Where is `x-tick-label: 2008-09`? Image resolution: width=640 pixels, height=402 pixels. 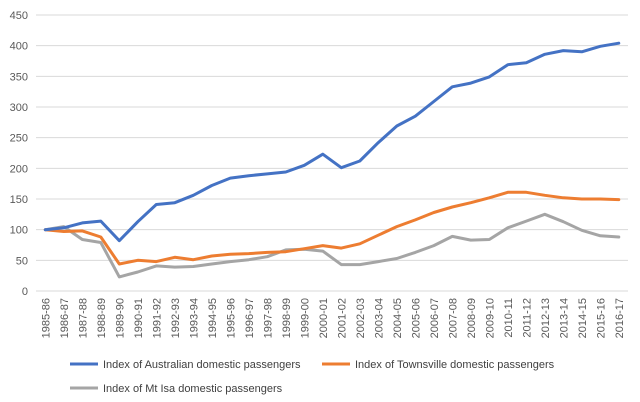
x-tick-label: 2008-09 is located at coordinates (472, 318).